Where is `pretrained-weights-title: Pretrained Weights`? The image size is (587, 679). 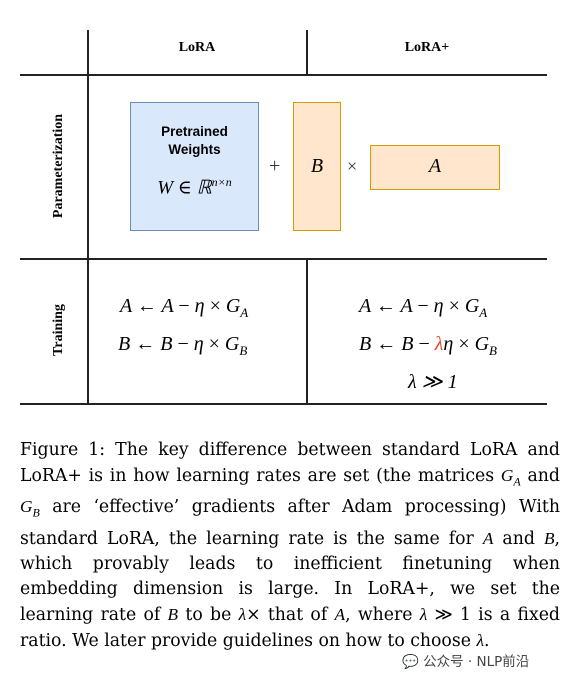 pretrained-weights-title: Pretrained Weights is located at coordinates (194, 141).